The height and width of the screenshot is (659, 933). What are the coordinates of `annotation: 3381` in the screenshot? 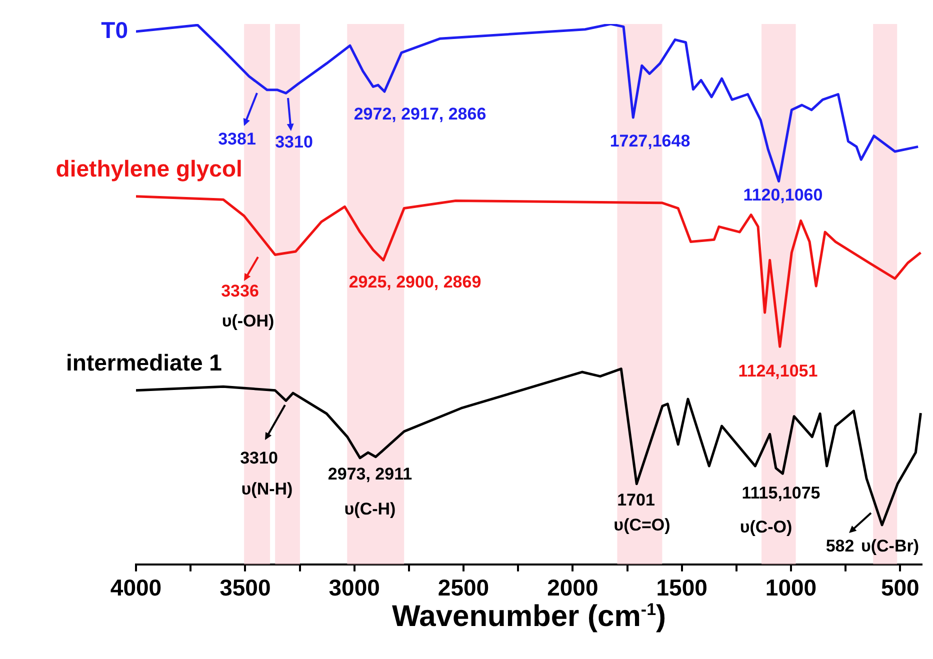 It's located at (237, 139).